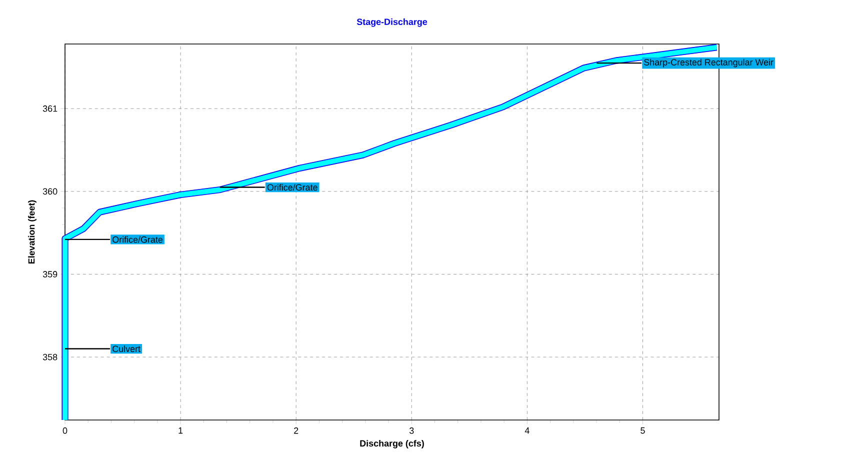 The height and width of the screenshot is (457, 850). What do you see at coordinates (126, 348) in the screenshot?
I see `annotation: Culvert` at bounding box center [126, 348].